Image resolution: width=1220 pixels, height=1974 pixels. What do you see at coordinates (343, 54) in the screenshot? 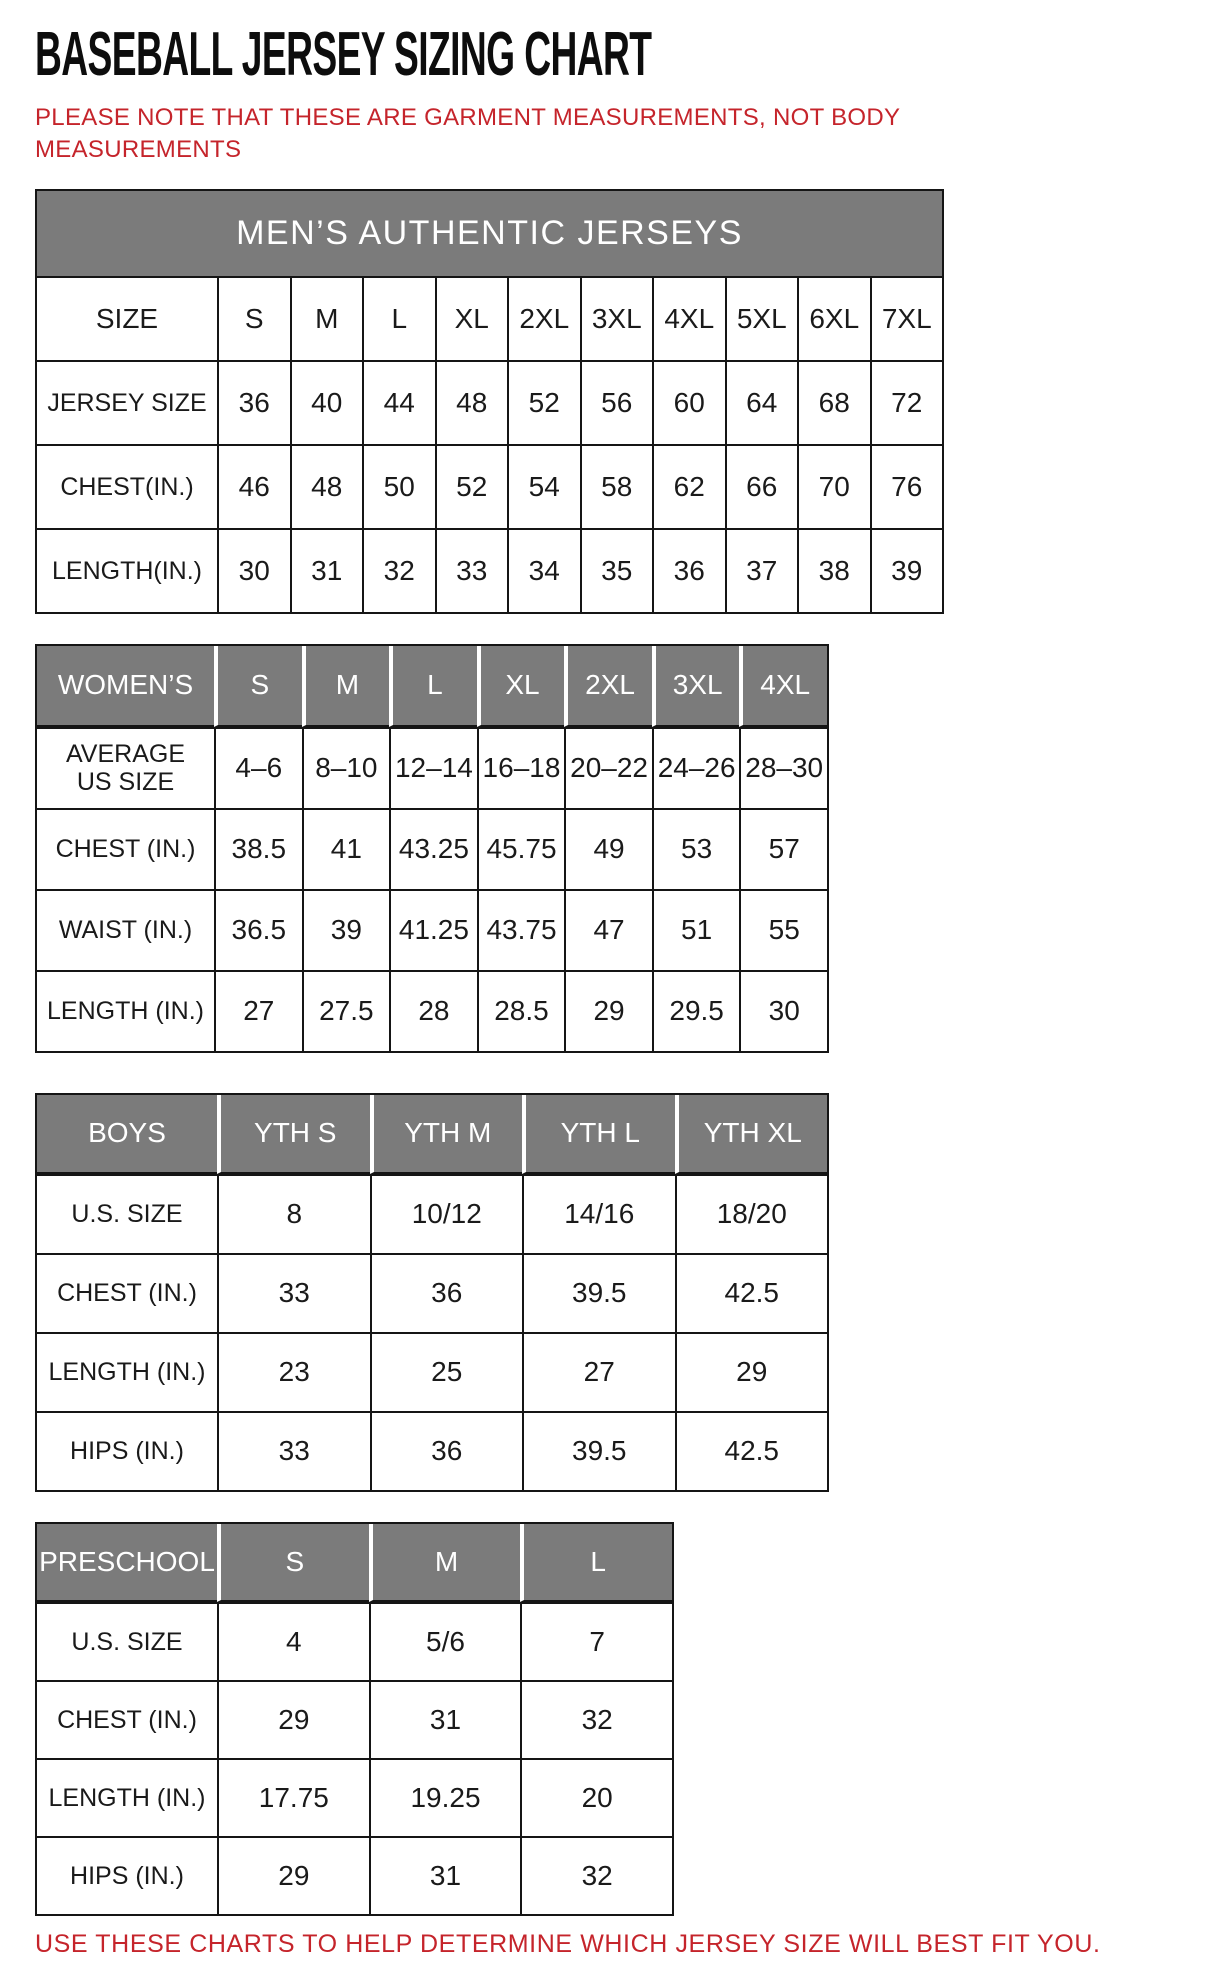
I see `page-title: BASEBALL JERSEY SIZING CHART` at bounding box center [343, 54].